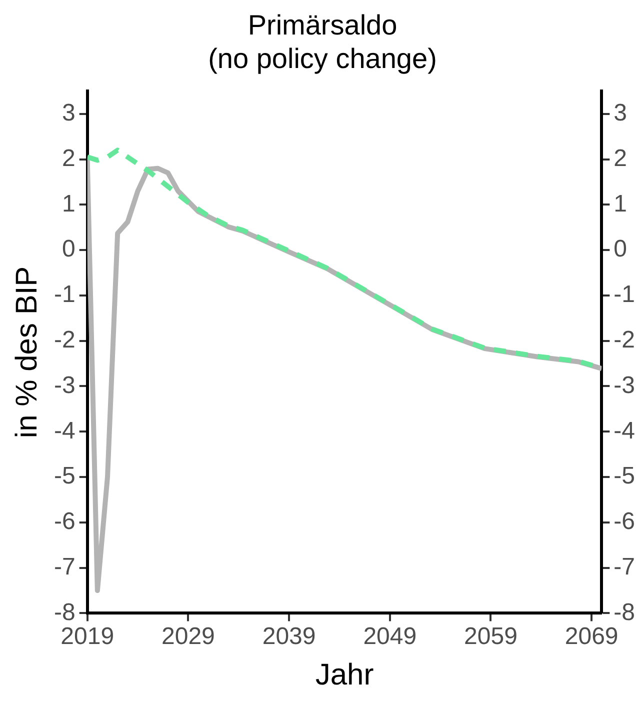  I want to click on x-tick-label: 2069, so click(591, 636).